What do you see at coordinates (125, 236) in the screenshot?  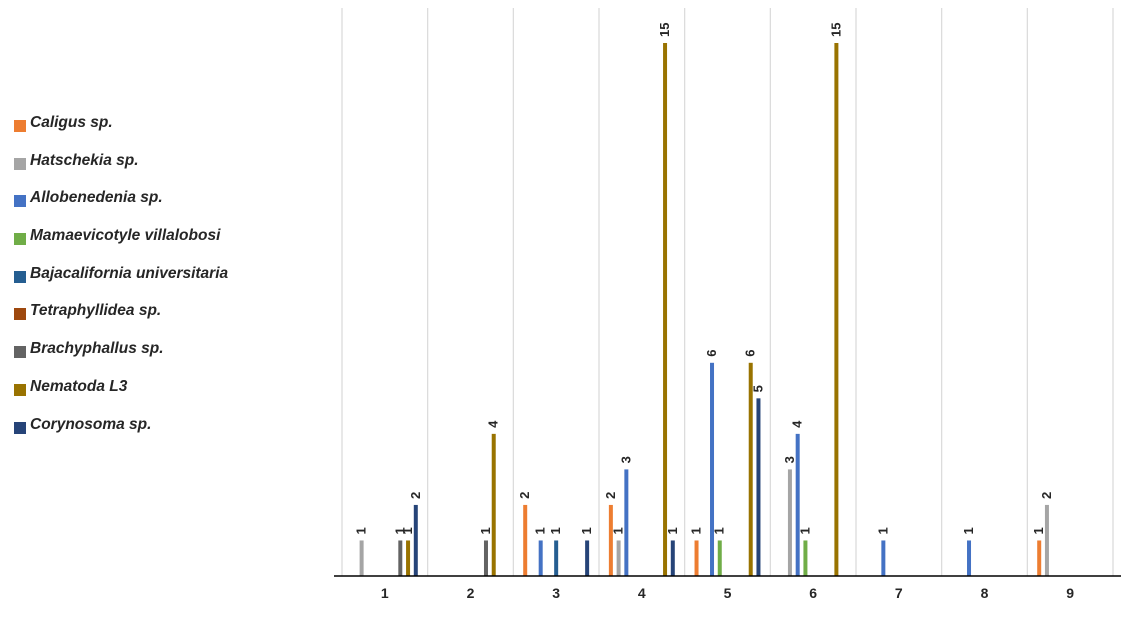 I see `legend-label: Mamaevicotyle villalobosi` at bounding box center [125, 236].